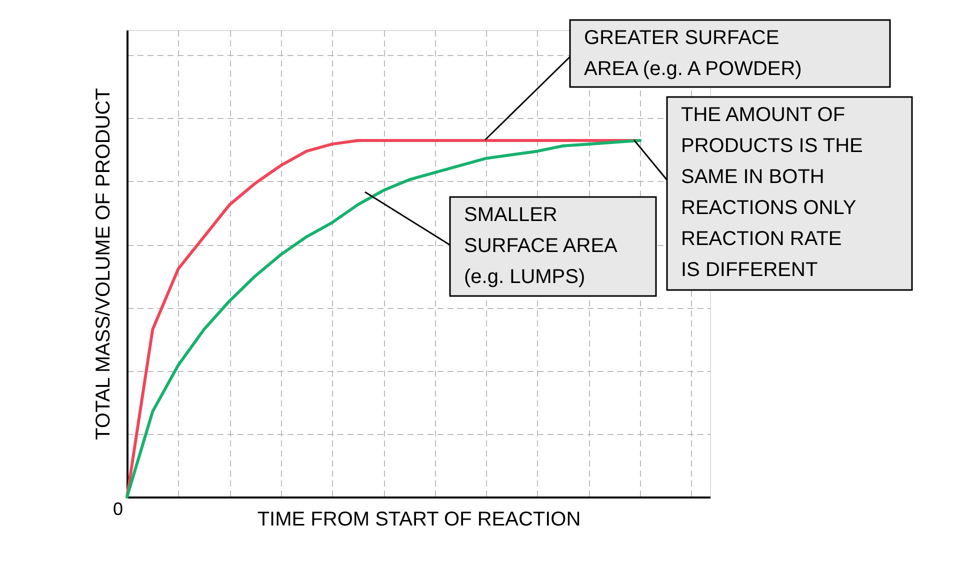 The width and height of the screenshot is (963, 568). Describe the element at coordinates (772, 192) in the screenshot. I see `text: THE AMOUNT OF PRODUCTS IS THE SAME IN BOTH REACTIONS ONLY REACTION RATE IS DIFFERENT` at that location.